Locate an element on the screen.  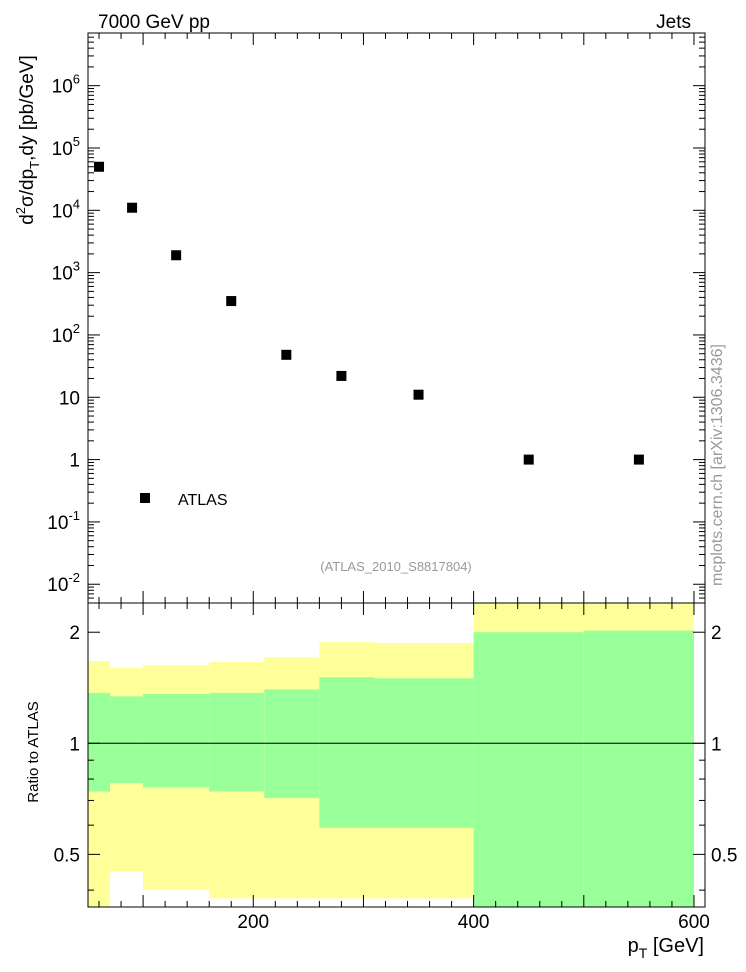
main-y-tick-label: 10⁻² is located at coordinates (63, 583).